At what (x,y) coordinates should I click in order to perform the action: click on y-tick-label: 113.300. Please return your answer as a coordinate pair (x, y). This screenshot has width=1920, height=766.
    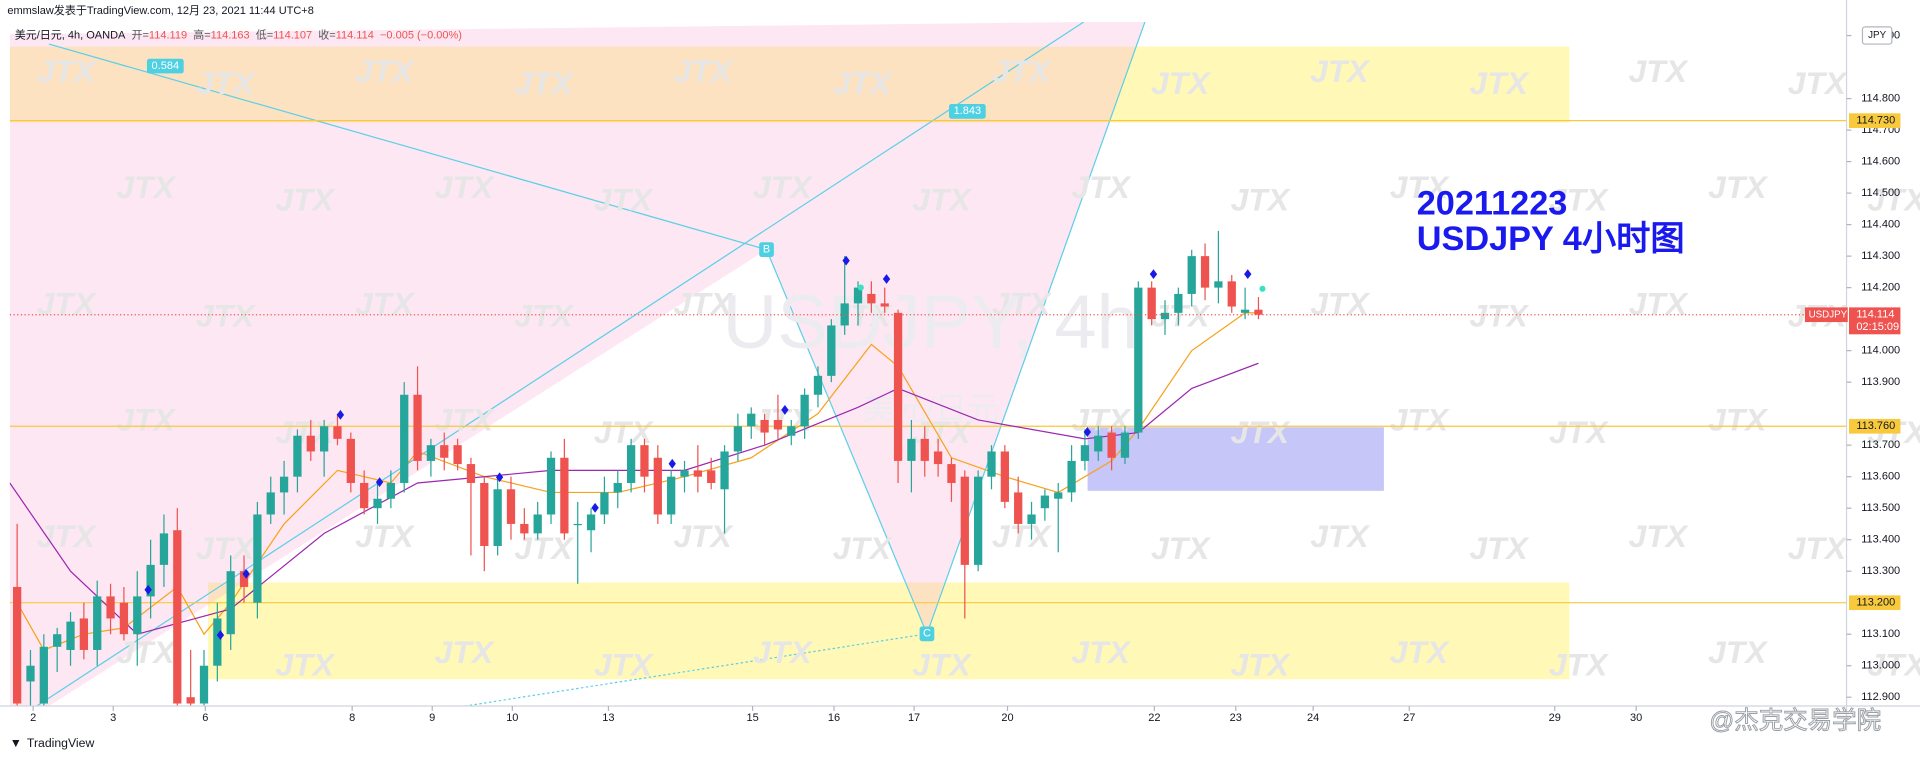
    Looking at the image, I should click on (1880, 571).